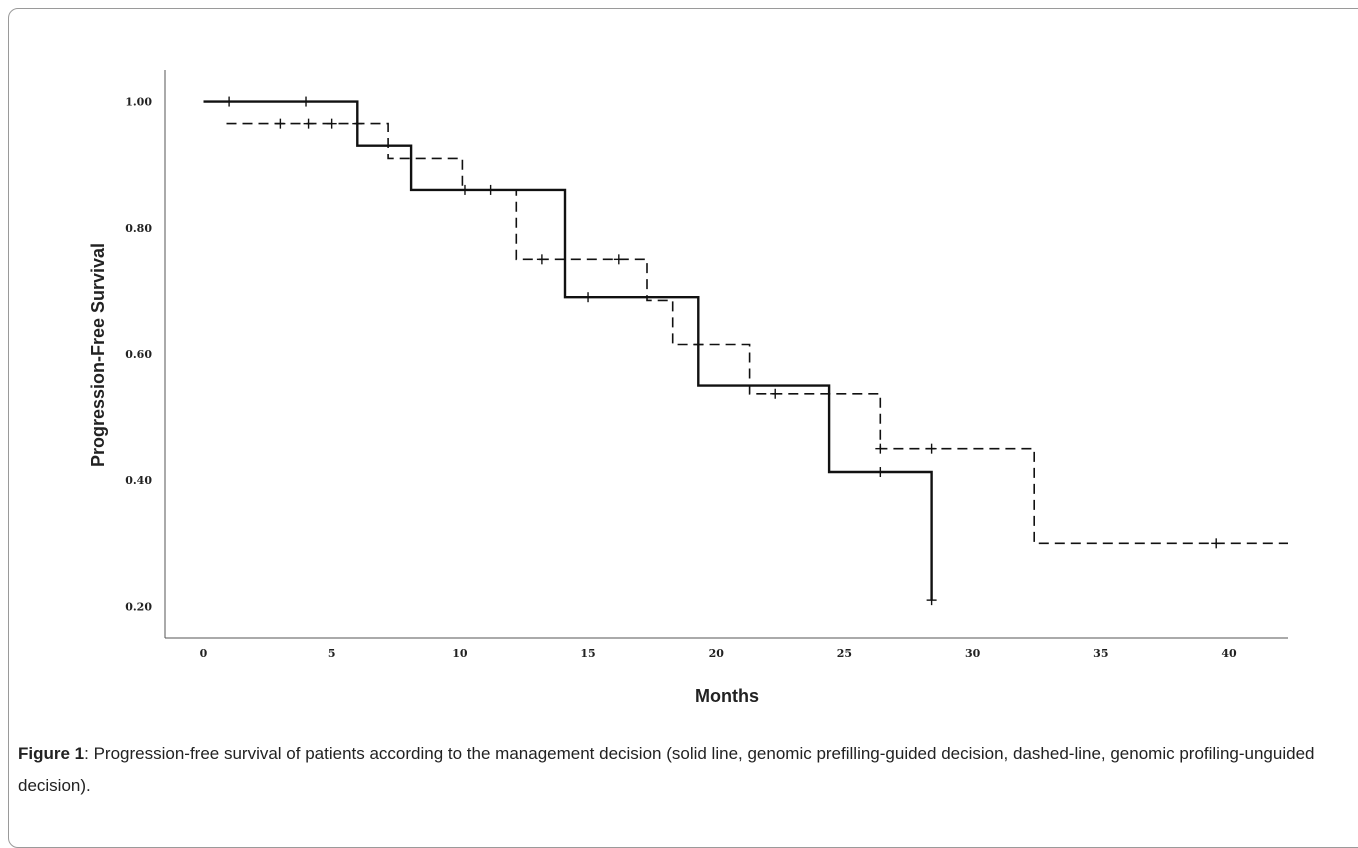 This screenshot has width=1358, height=848. Describe the element at coordinates (727, 696) in the screenshot. I see `x-axis-label: Months` at that location.